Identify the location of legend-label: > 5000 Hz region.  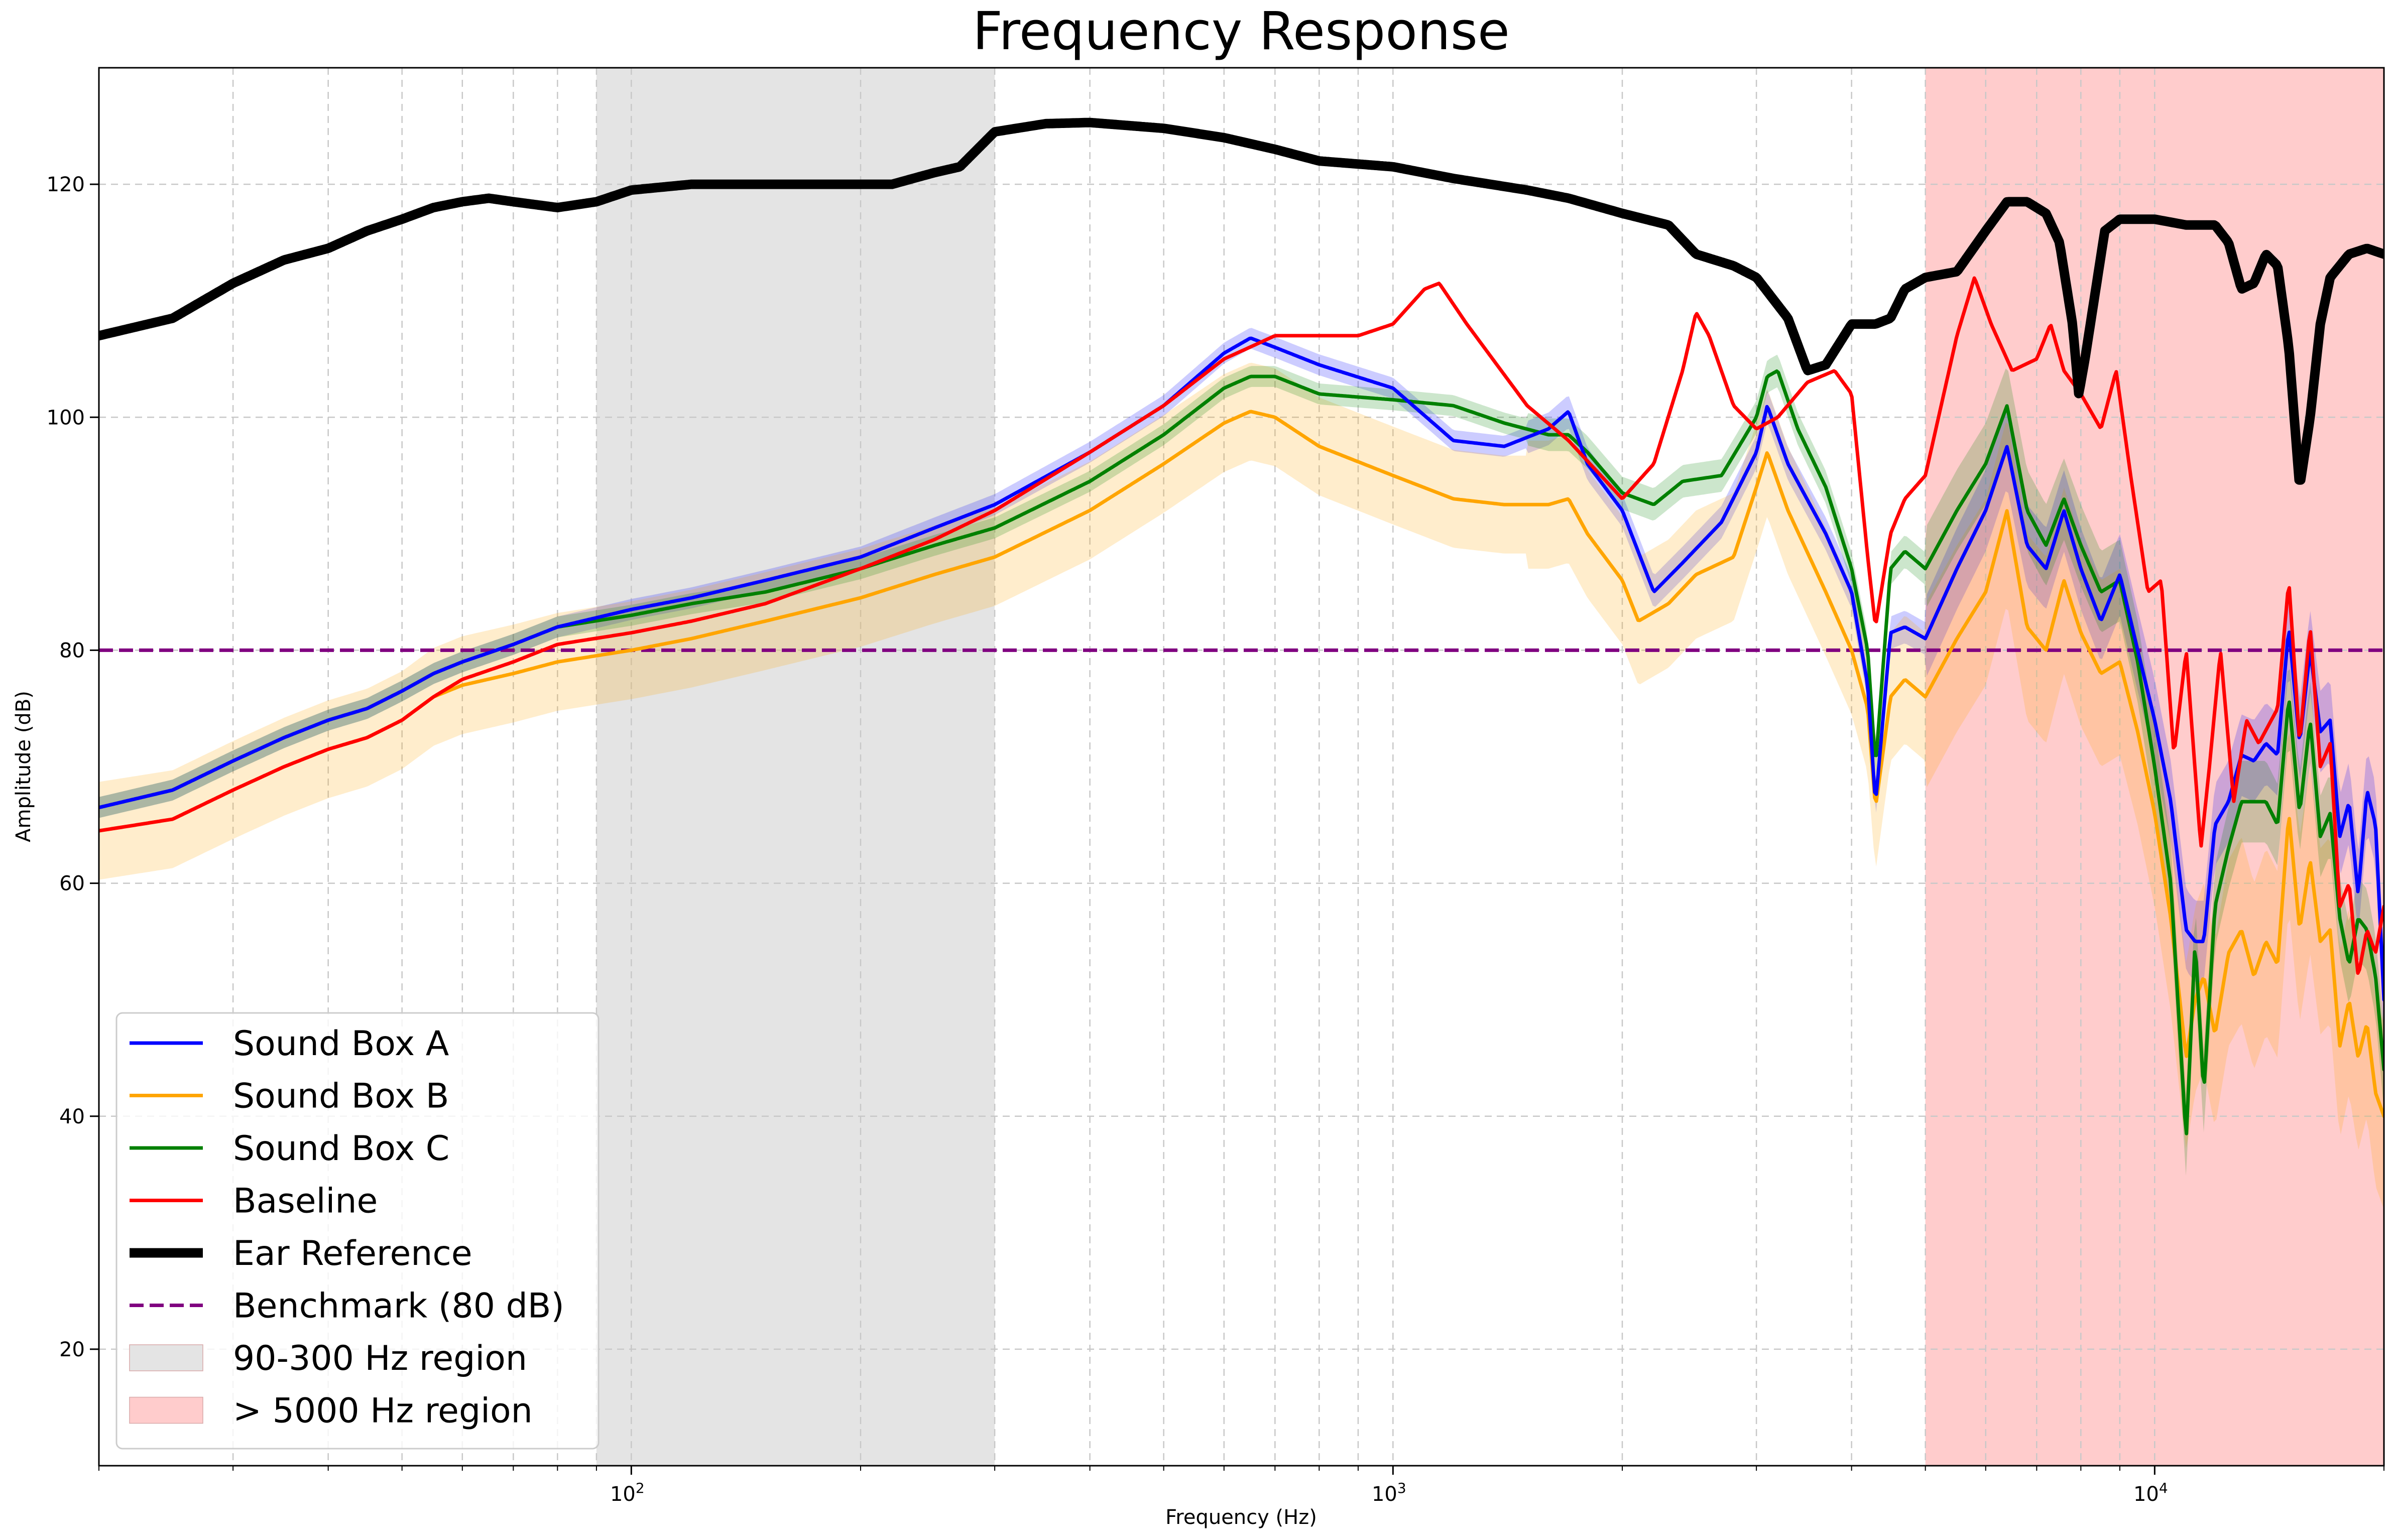
(383, 1411).